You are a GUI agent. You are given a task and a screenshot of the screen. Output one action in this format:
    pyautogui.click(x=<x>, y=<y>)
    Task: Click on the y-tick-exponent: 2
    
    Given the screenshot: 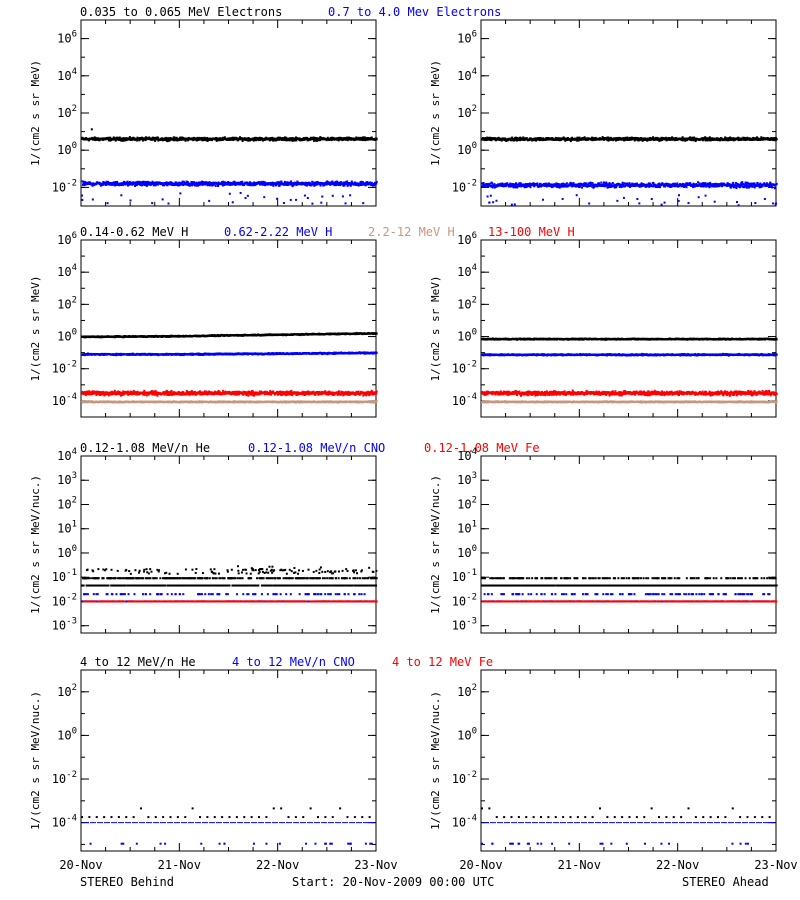 What is the action you would take?
    pyautogui.click(x=74, y=109)
    